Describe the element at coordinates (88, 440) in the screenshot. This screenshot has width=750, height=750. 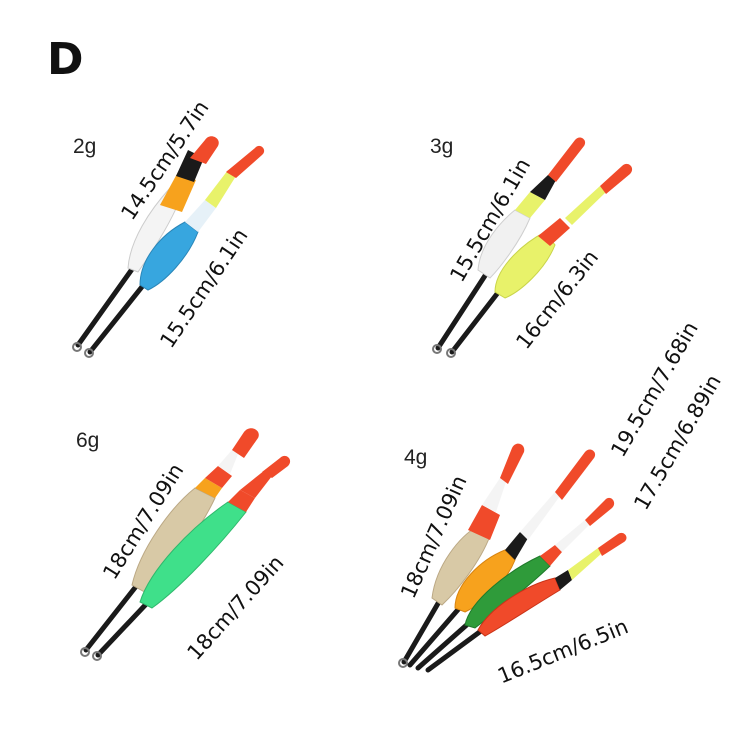
I see `weight-label-6g: 6g` at that location.